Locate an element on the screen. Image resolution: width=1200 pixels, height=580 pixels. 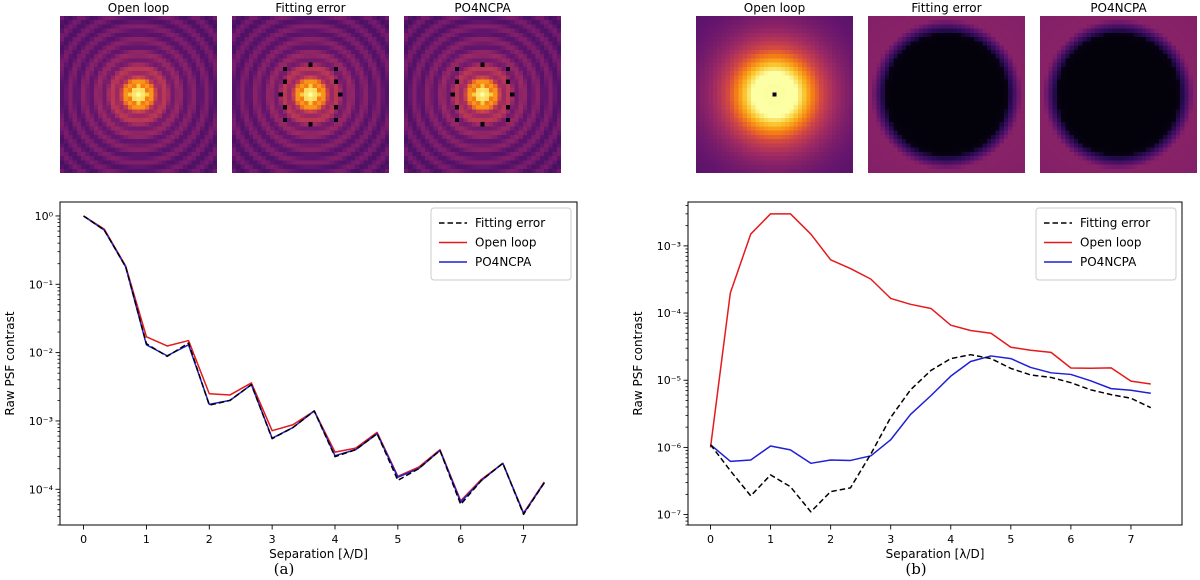
psf-image-a-2: Fitting error is located at coordinates (310, 87).